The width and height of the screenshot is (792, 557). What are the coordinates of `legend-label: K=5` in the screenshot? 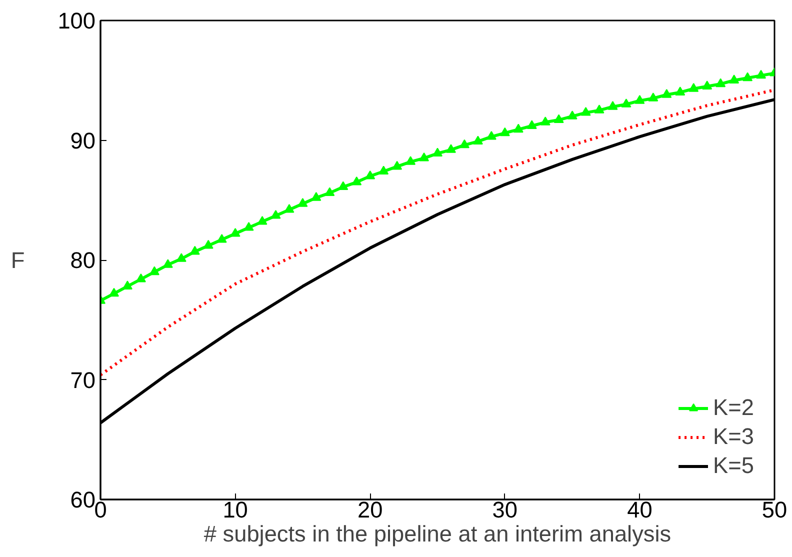 It's located at (733, 465).